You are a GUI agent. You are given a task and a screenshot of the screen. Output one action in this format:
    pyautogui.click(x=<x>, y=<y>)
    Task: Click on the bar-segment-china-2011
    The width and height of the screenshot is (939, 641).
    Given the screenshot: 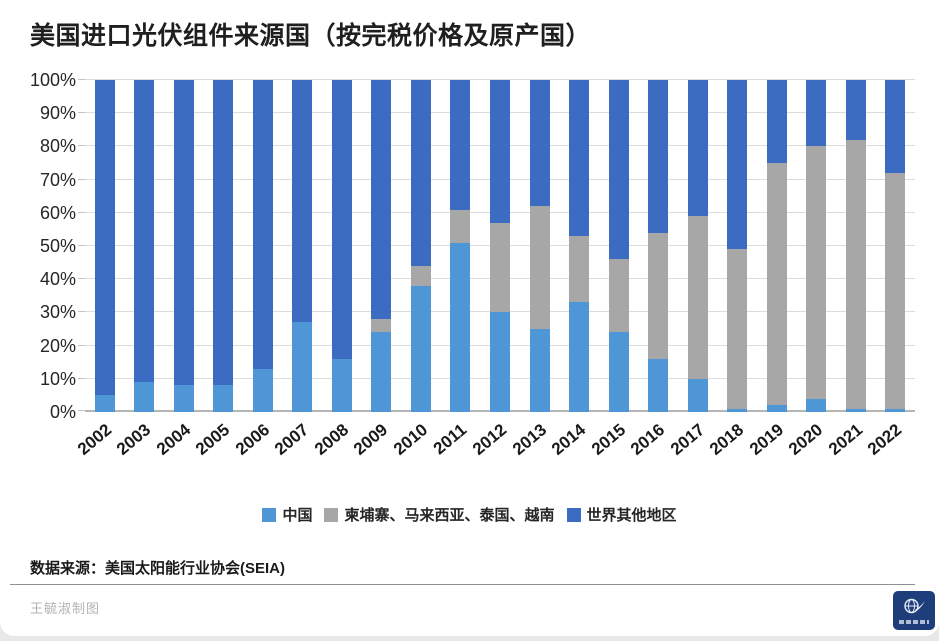 What is the action you would take?
    pyautogui.click(x=460, y=327)
    